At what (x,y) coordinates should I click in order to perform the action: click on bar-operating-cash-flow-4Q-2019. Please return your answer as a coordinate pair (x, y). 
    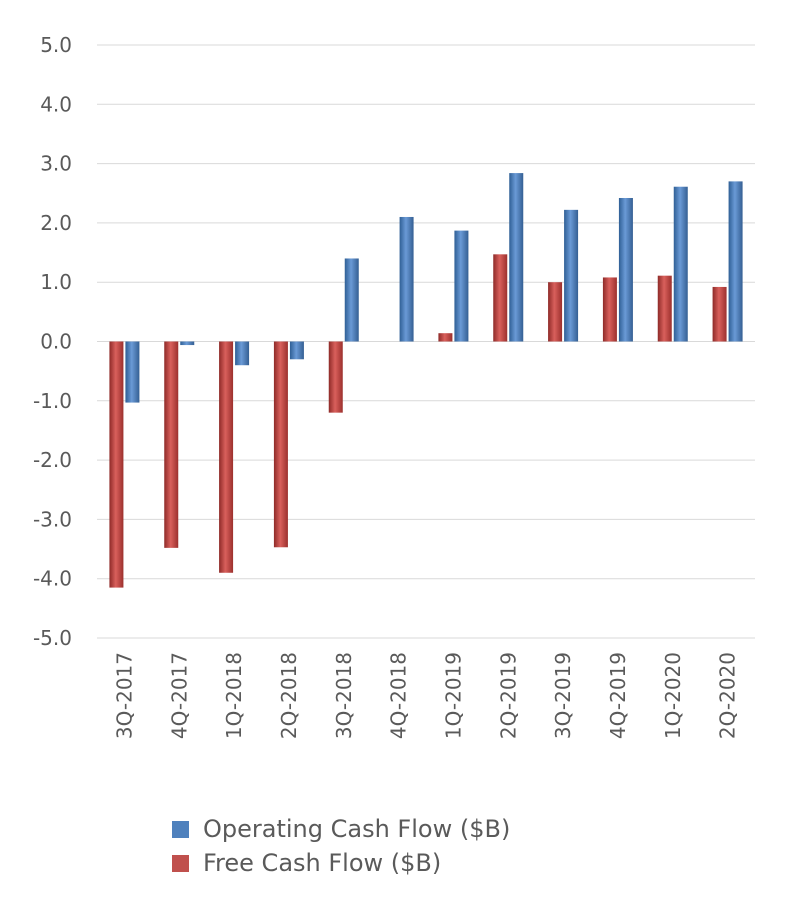
    Looking at the image, I should click on (625, 269).